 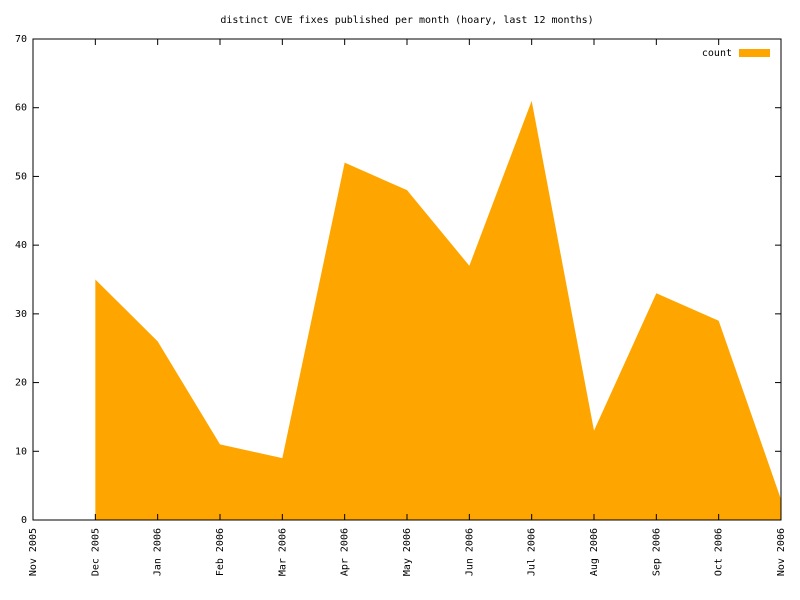 I want to click on x-tick-label: Feb 2006, so click(x=220, y=552).